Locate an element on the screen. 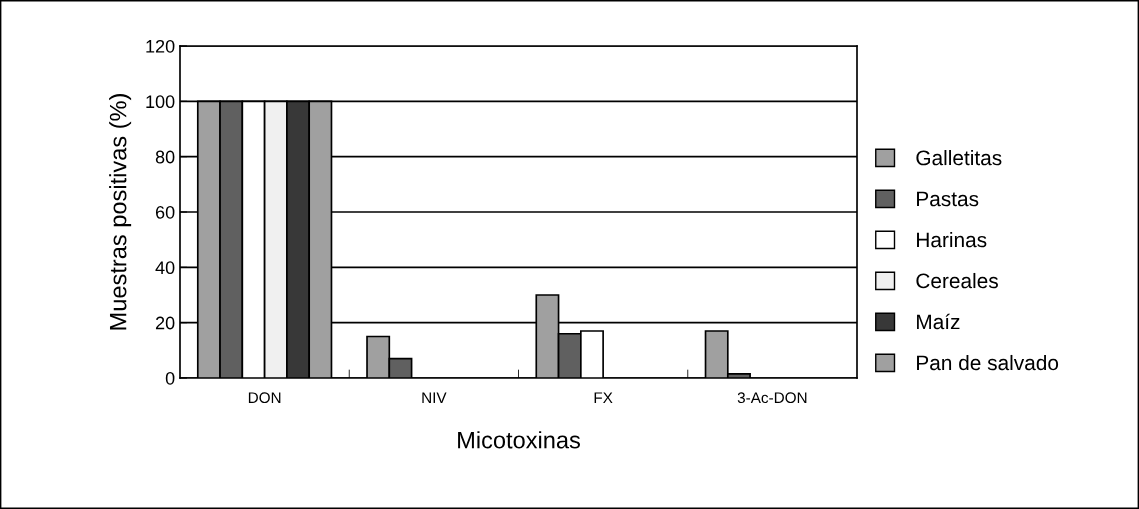 The width and height of the screenshot is (1139, 509). x-tick-label: DON is located at coordinates (264, 398).